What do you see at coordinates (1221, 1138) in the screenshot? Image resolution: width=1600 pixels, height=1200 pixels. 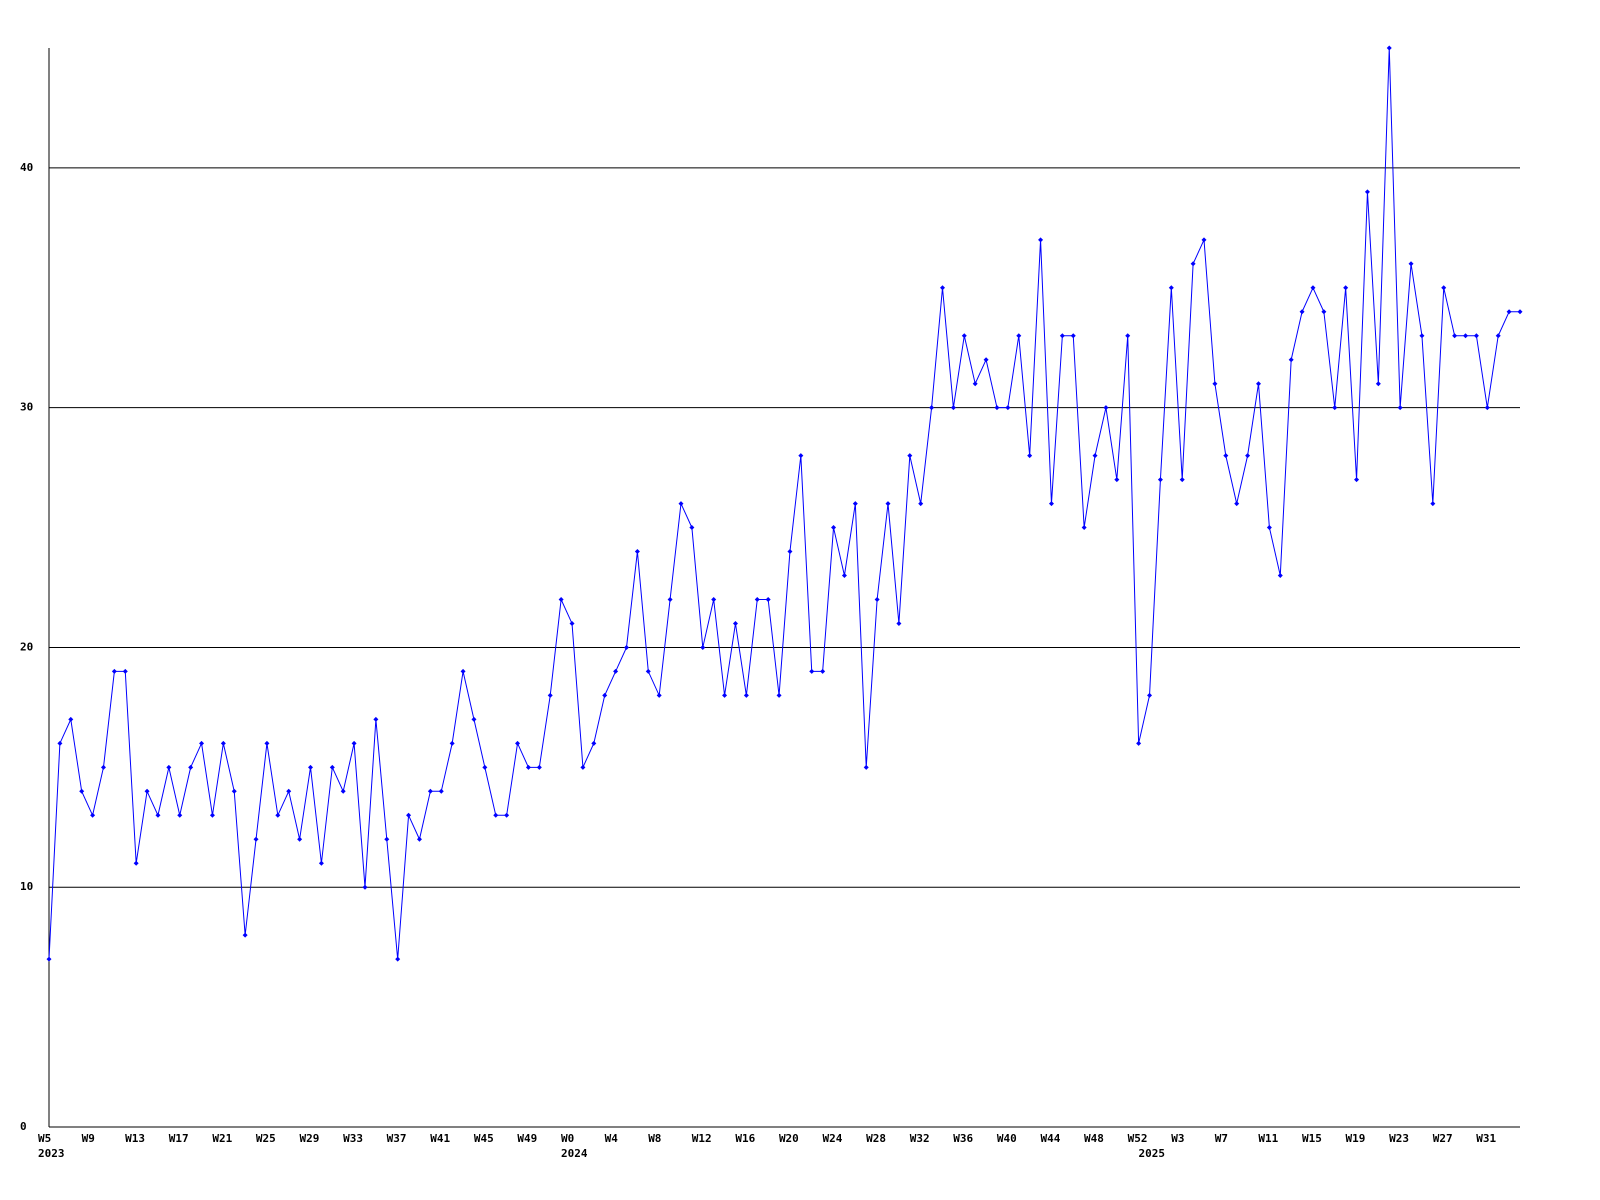 I see `x-tick-label: W7` at bounding box center [1221, 1138].